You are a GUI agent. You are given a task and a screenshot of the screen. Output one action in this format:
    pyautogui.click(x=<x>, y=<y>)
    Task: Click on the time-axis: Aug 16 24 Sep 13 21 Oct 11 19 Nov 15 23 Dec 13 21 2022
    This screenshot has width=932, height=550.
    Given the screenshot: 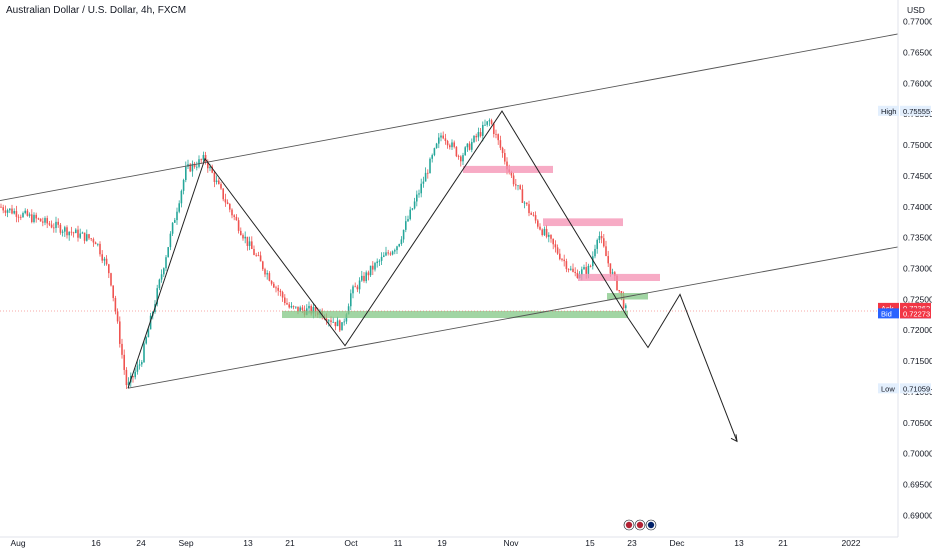 What is the action you would take?
    pyautogui.click(x=435, y=543)
    